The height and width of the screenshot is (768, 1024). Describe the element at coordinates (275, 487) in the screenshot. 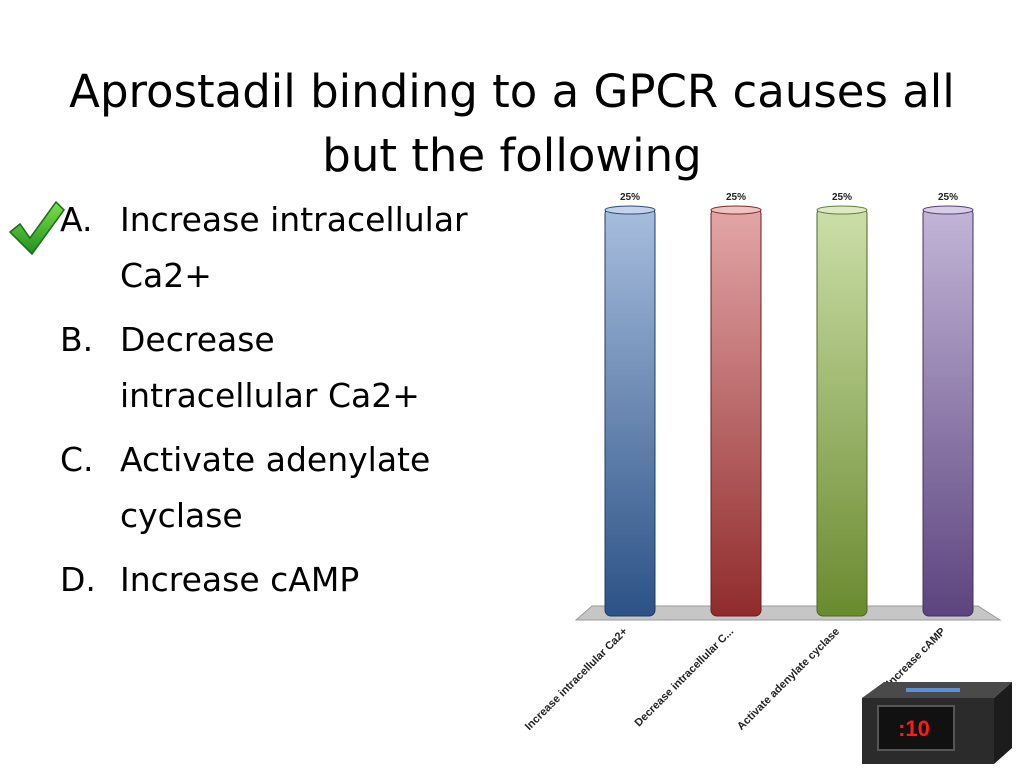

I see `option-text: Activate adenylate cyclase` at that location.